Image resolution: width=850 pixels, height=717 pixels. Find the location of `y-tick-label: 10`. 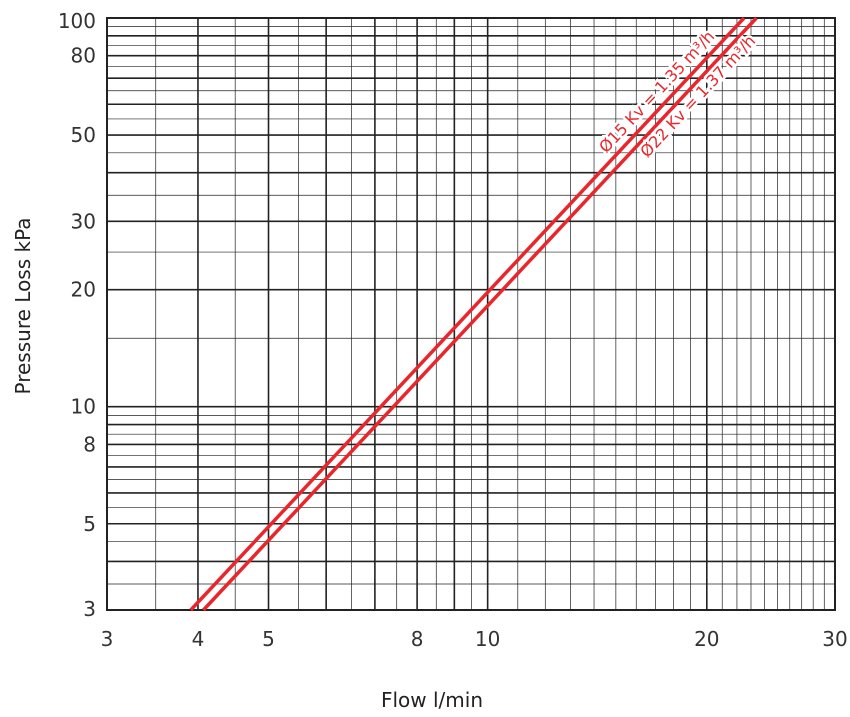

y-tick-label: 10 is located at coordinates (83, 407).